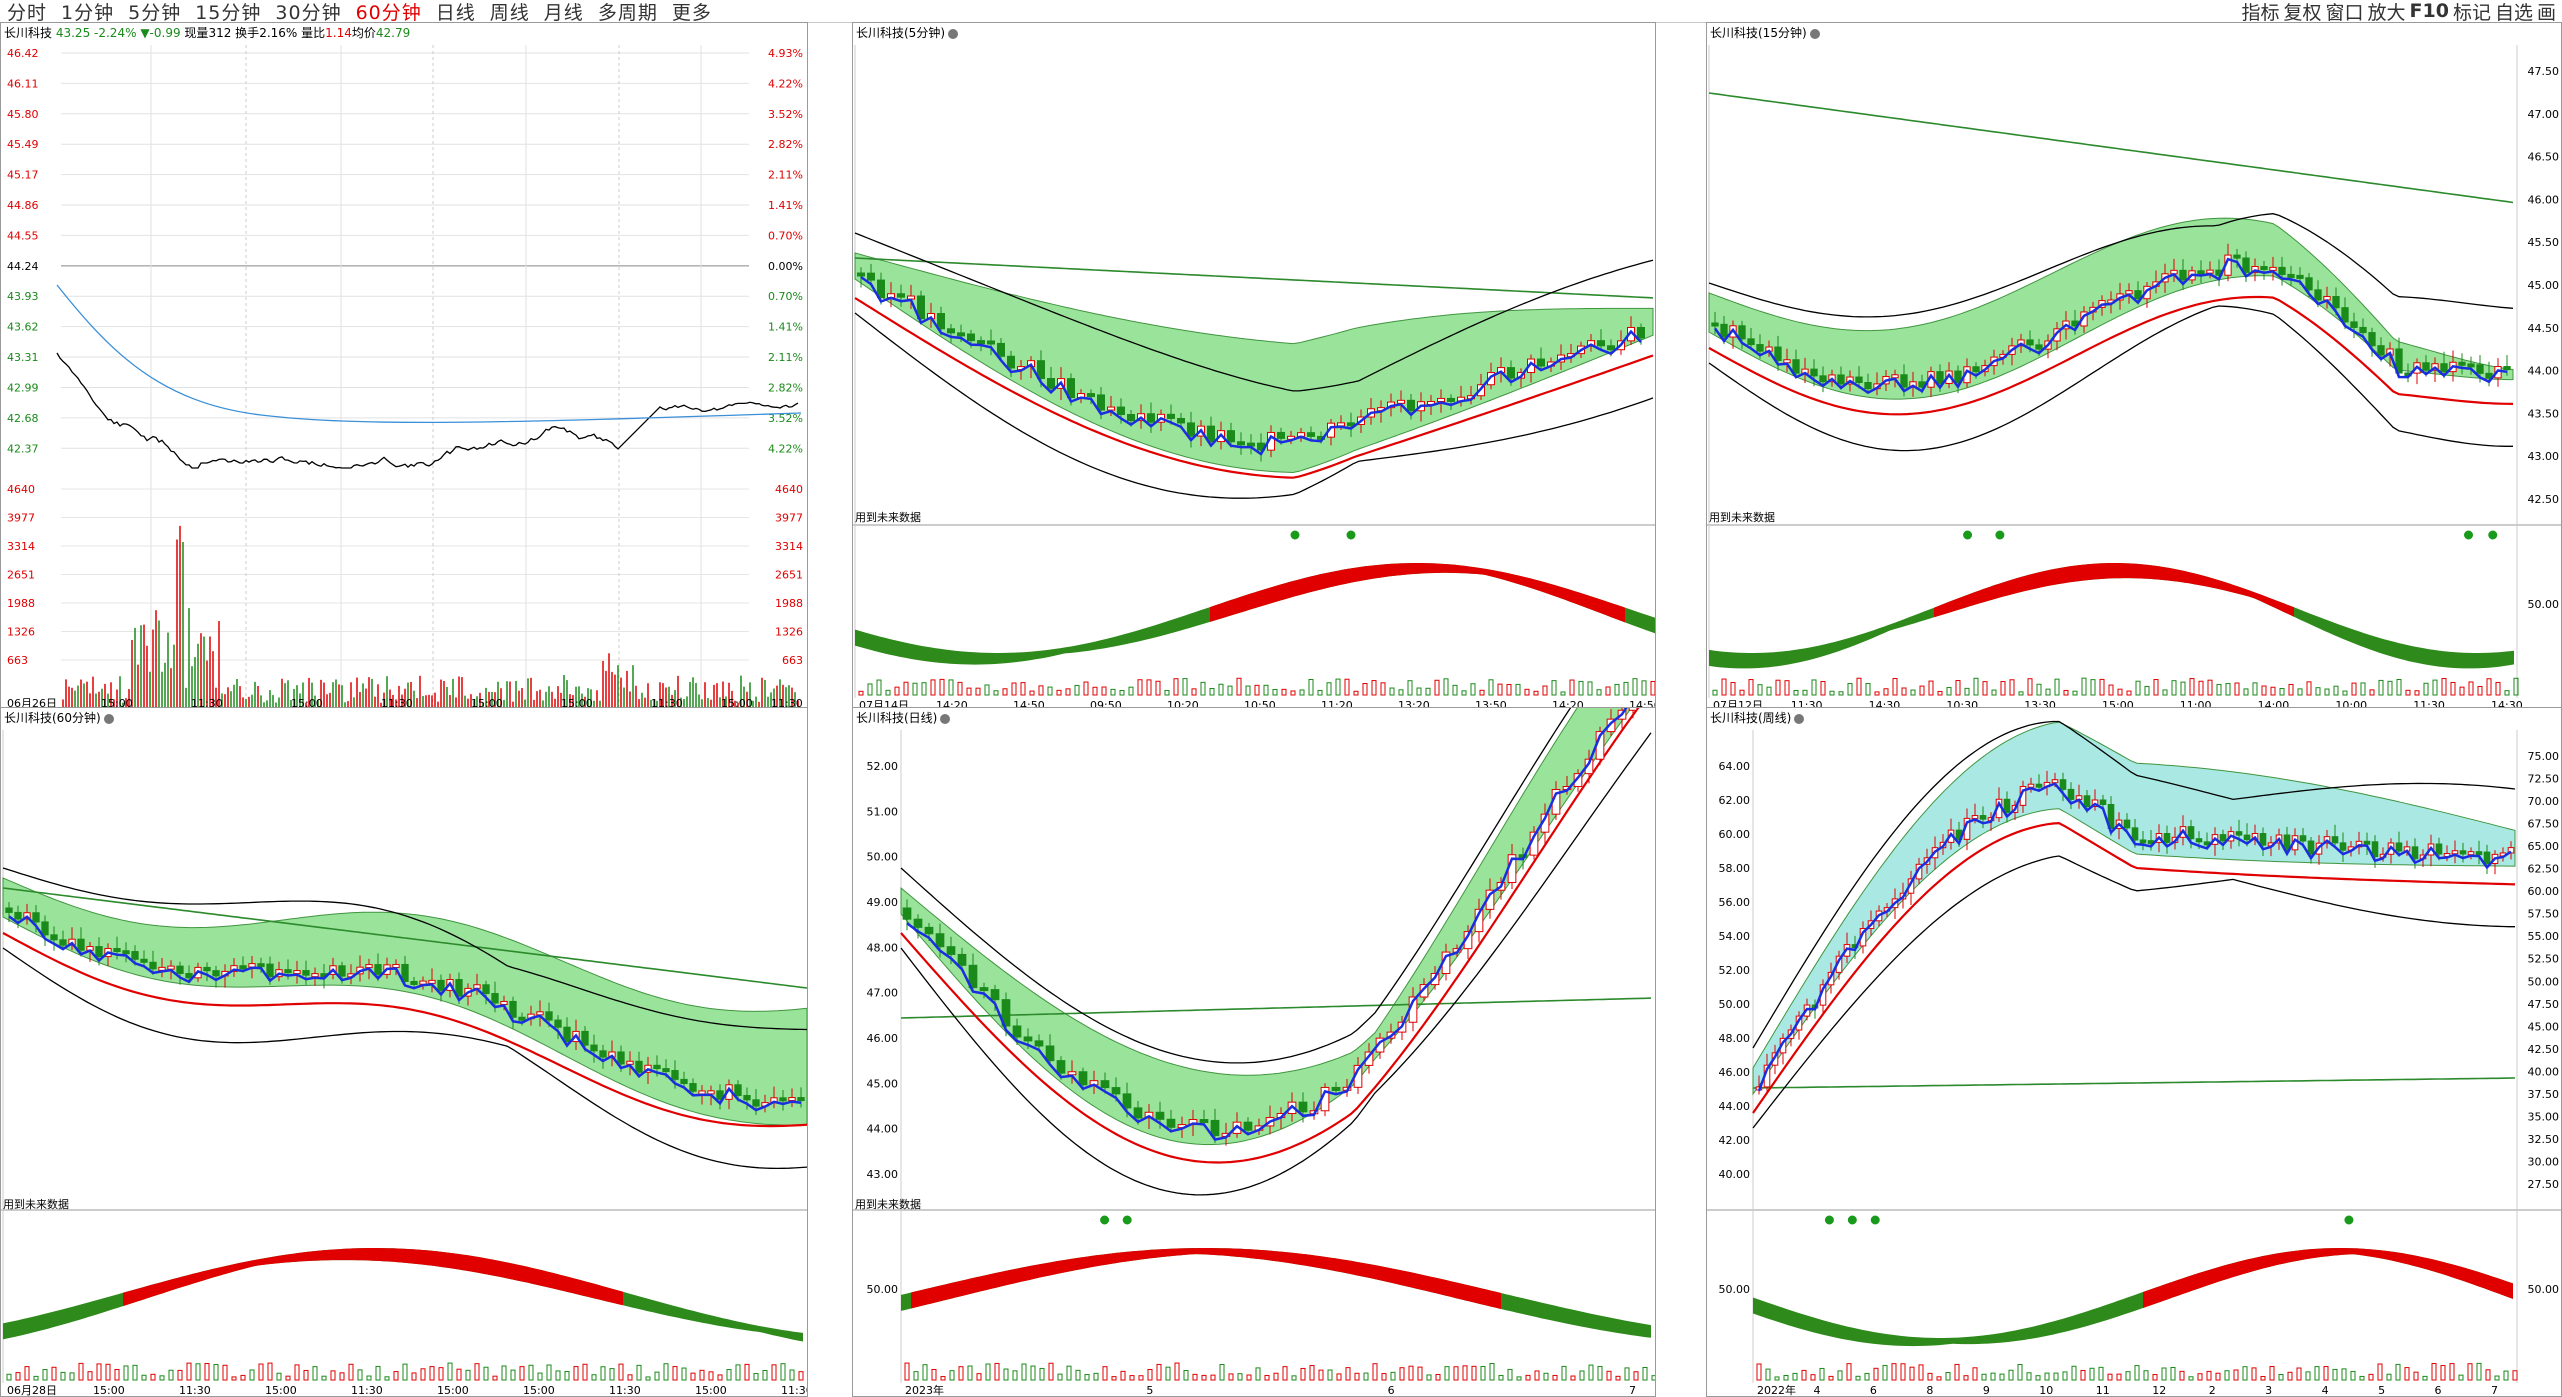 The image size is (2562, 1397). Describe the element at coordinates (563, 12) in the screenshot. I see `period-tab-month: 月线` at that location.